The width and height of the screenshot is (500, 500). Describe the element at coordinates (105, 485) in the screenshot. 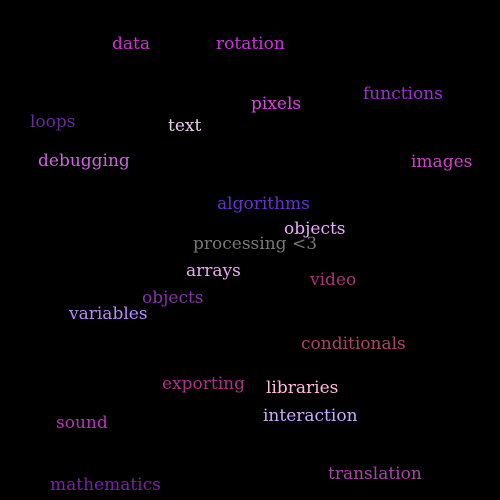

I see `word-mathematics: mathematics` at that location.